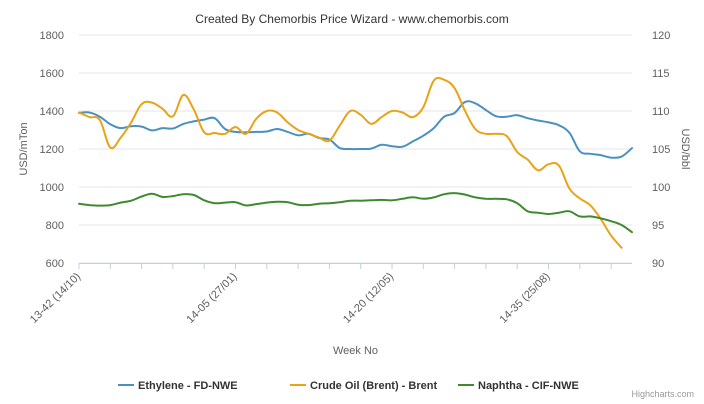  I want to click on y-tick-label-right: 100, so click(661, 188).